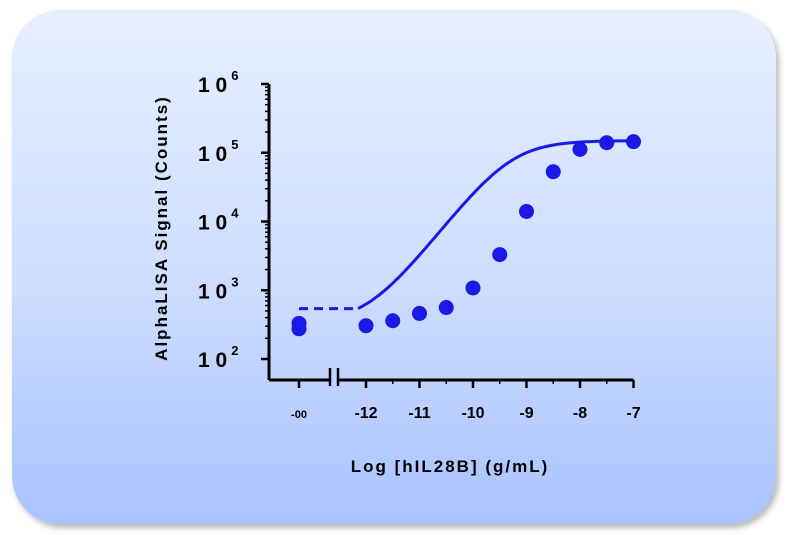 Image resolution: width=790 pixels, height=535 pixels. I want to click on y-axis-label: AlphaLISA Signal (Counts), so click(161, 228).